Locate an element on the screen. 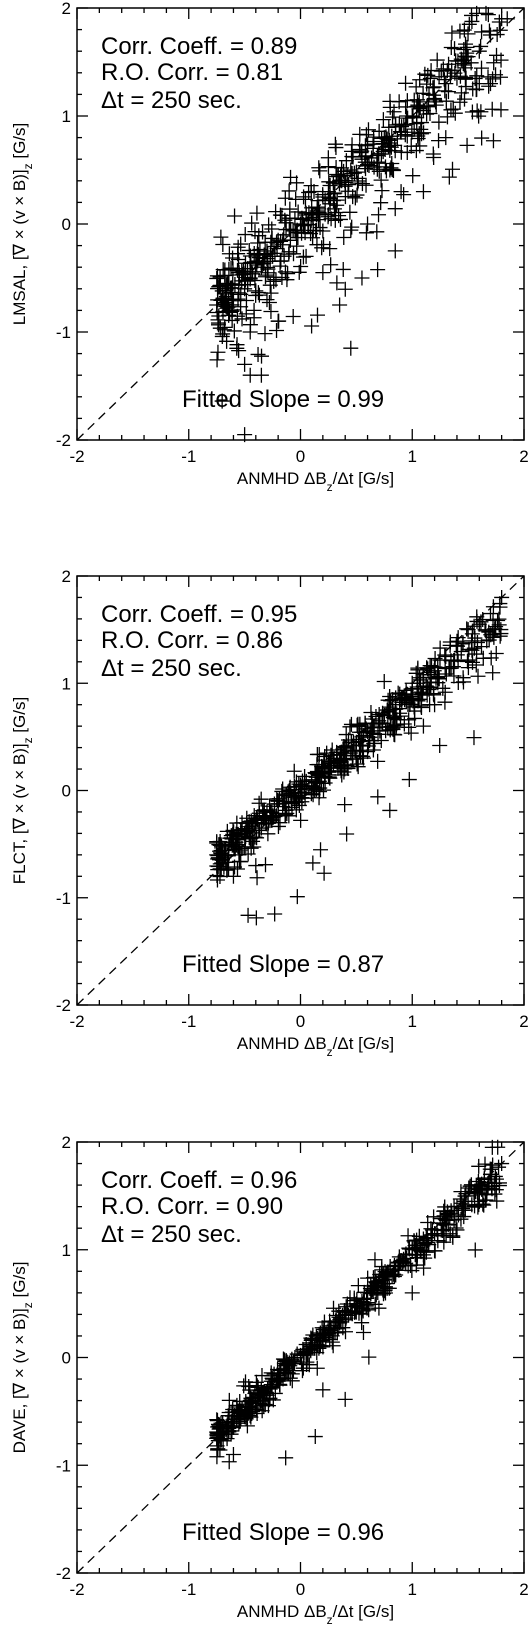 The image size is (530, 1641). corr-coeff-annotation: Corr. Coeff. = 0.89 is located at coordinates (199, 46).